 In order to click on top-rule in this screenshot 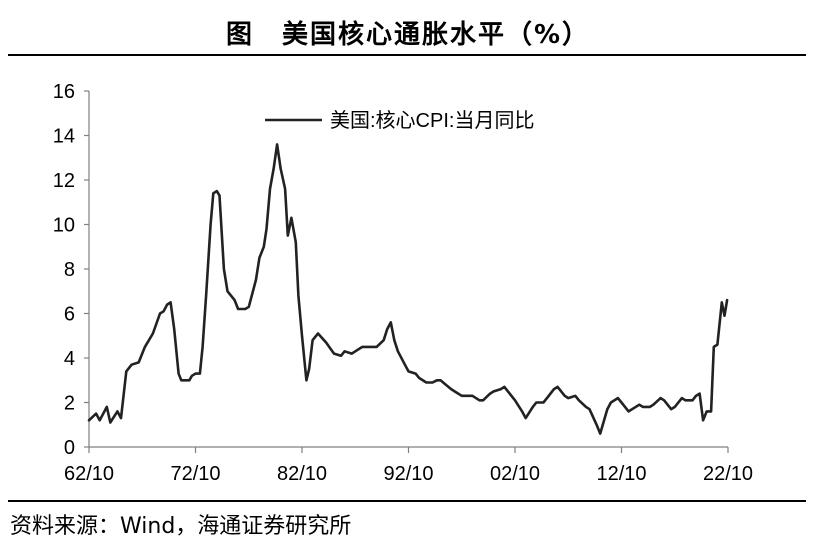, I will do `click(407, 55)`.